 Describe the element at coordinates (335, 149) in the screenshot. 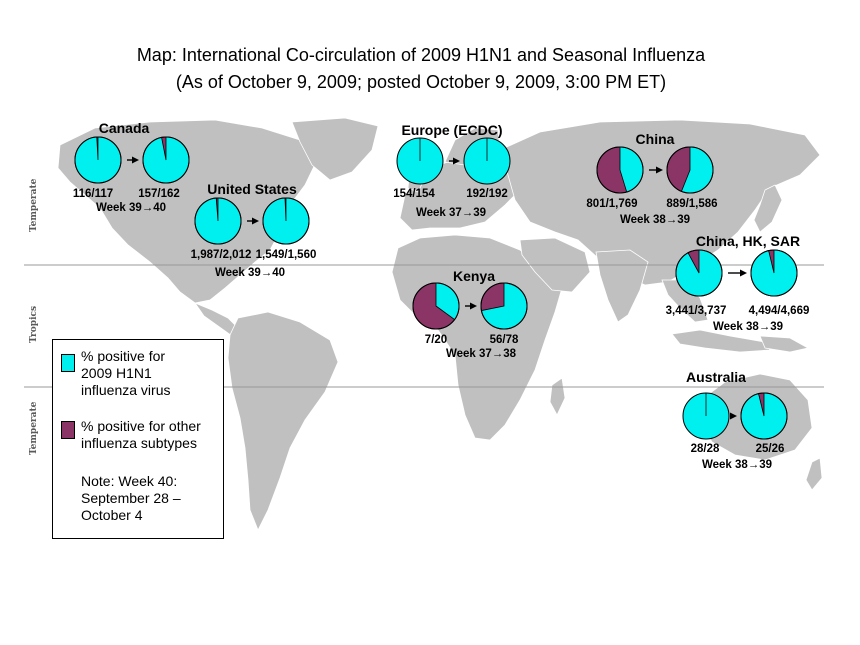

I see `greenland` at that location.